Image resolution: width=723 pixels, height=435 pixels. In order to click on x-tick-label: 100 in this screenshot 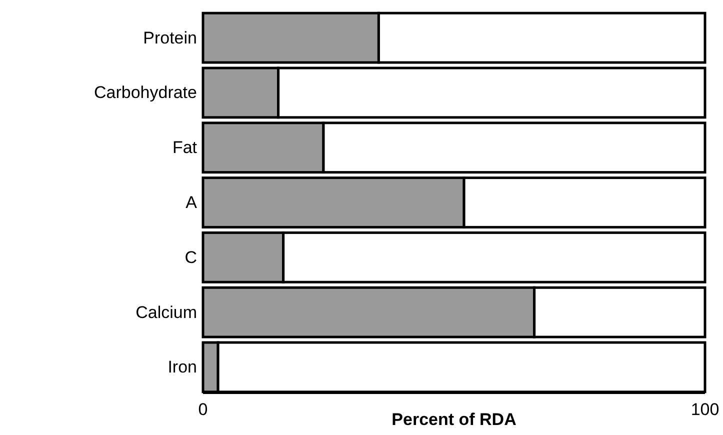, I will do `click(705, 410)`.